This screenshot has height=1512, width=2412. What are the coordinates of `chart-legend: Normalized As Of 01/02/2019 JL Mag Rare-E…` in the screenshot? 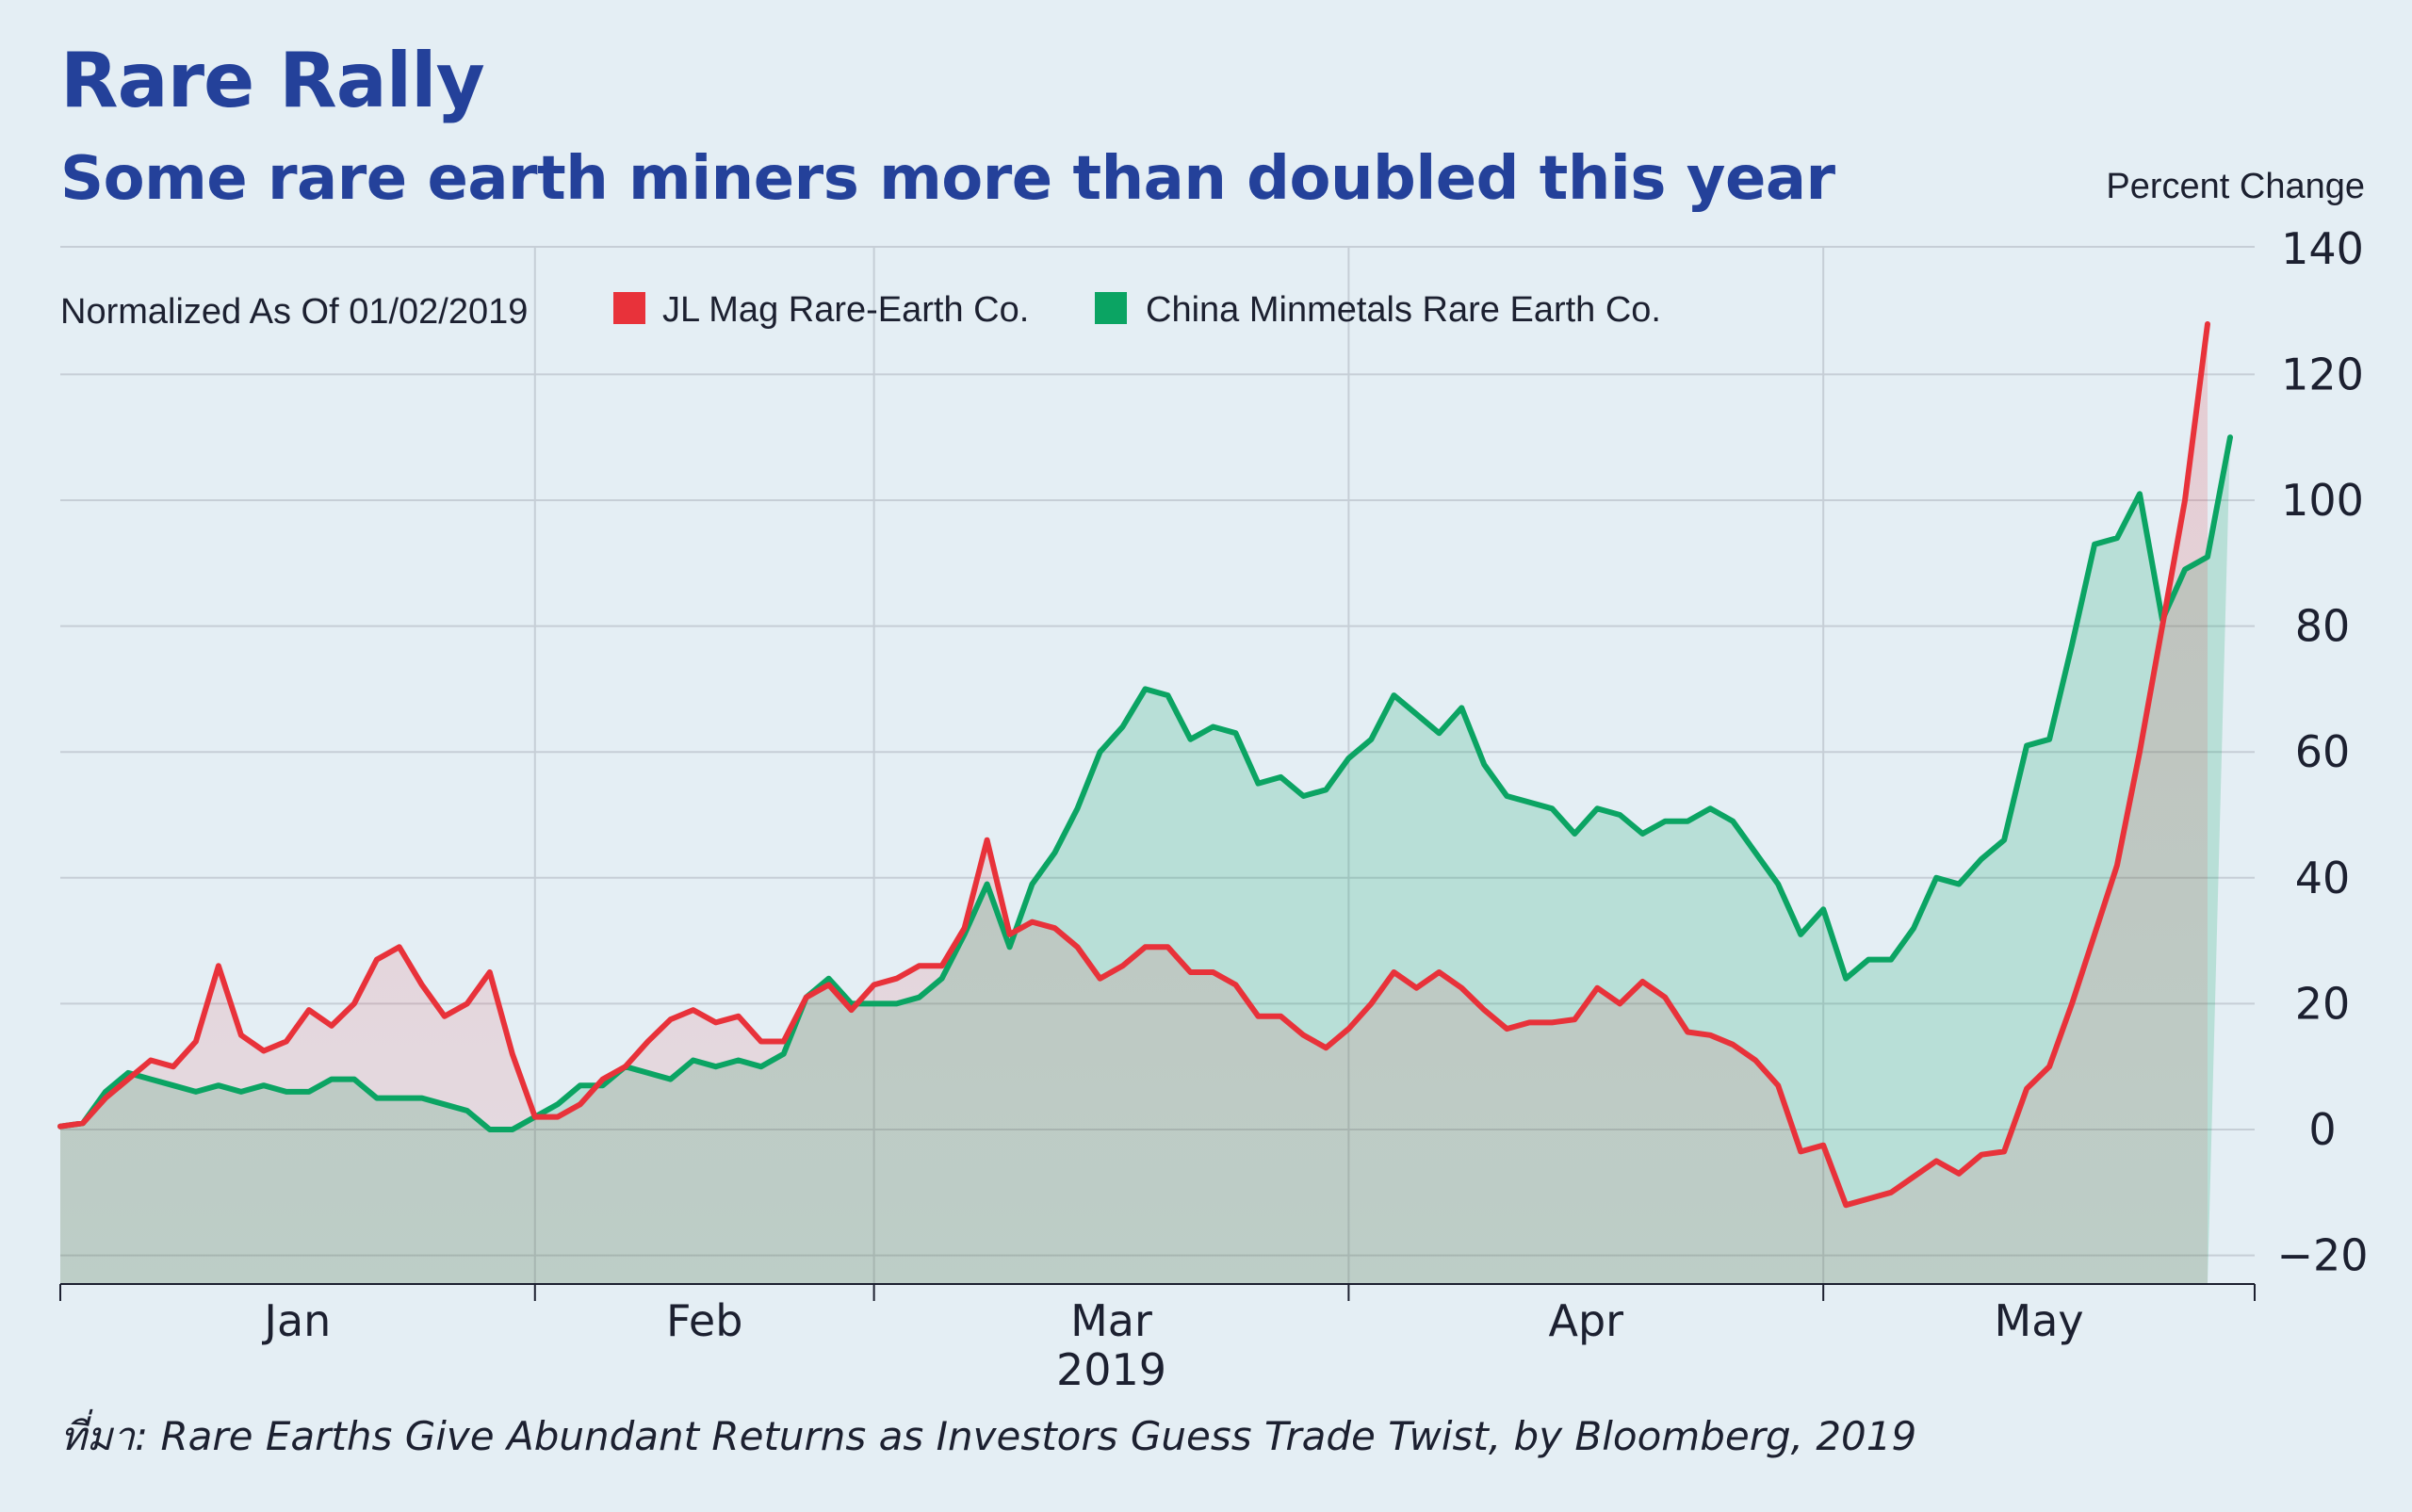 It's located at (860, 311).